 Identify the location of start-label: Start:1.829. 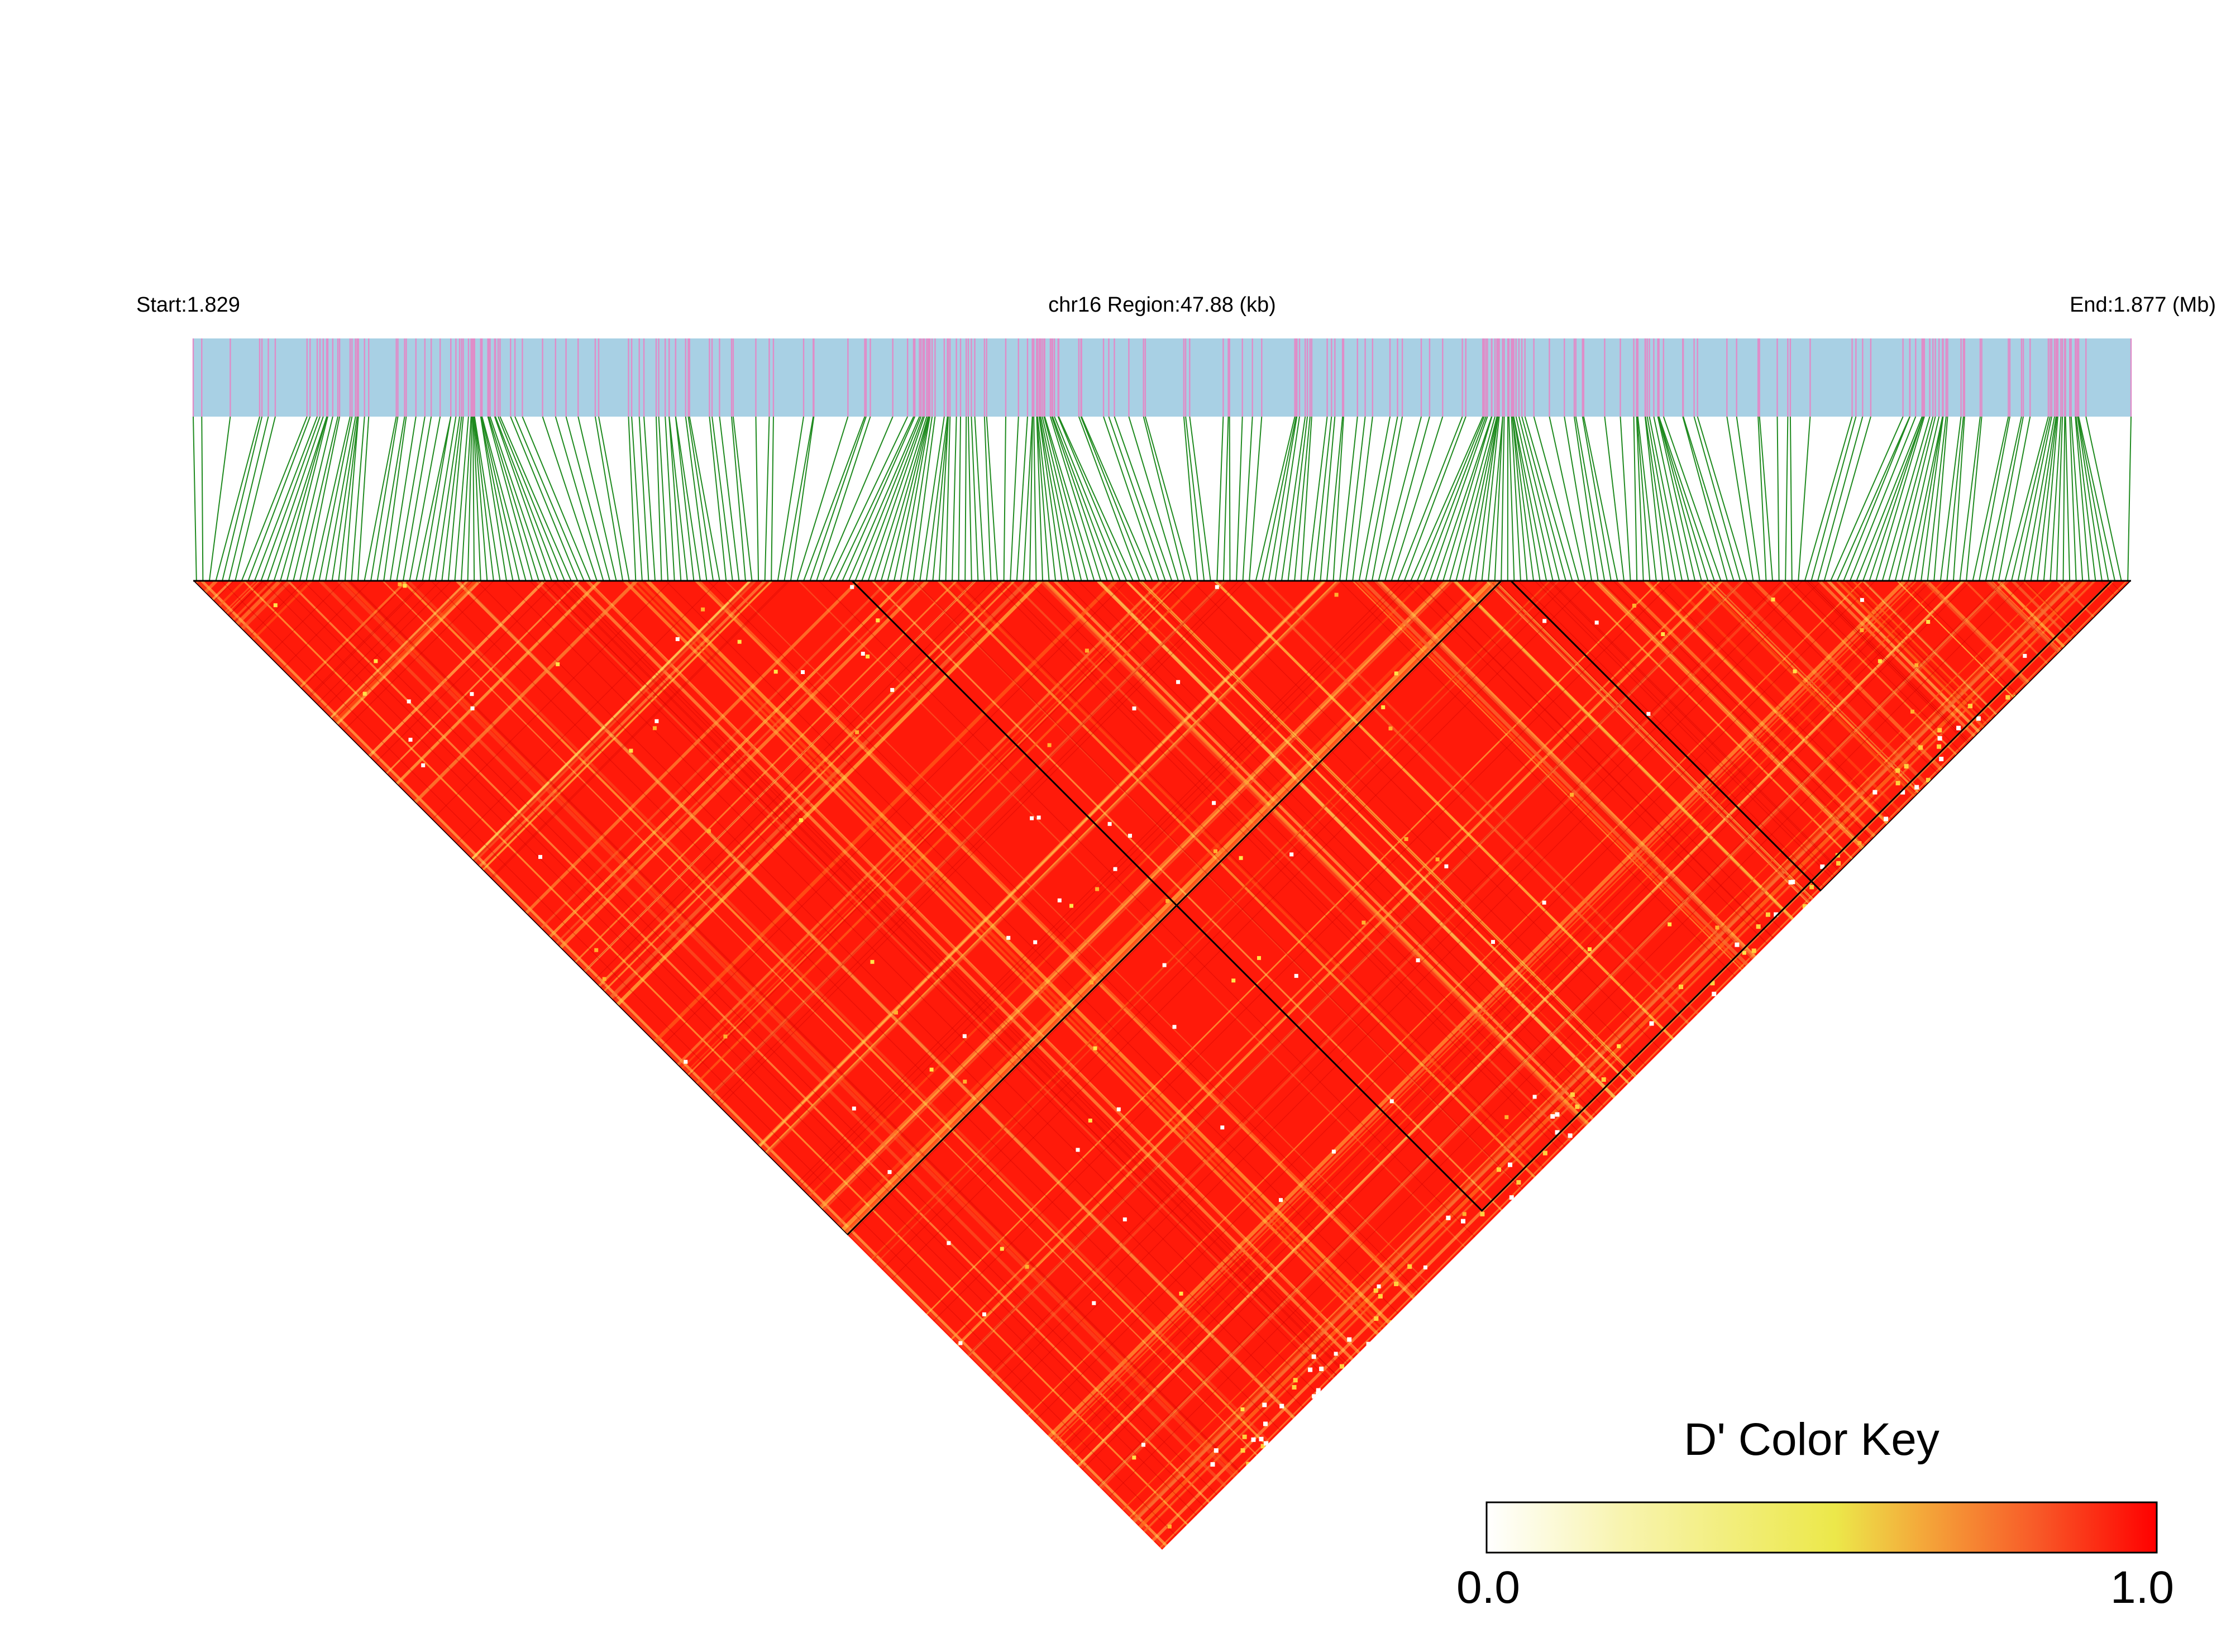
(188, 305).